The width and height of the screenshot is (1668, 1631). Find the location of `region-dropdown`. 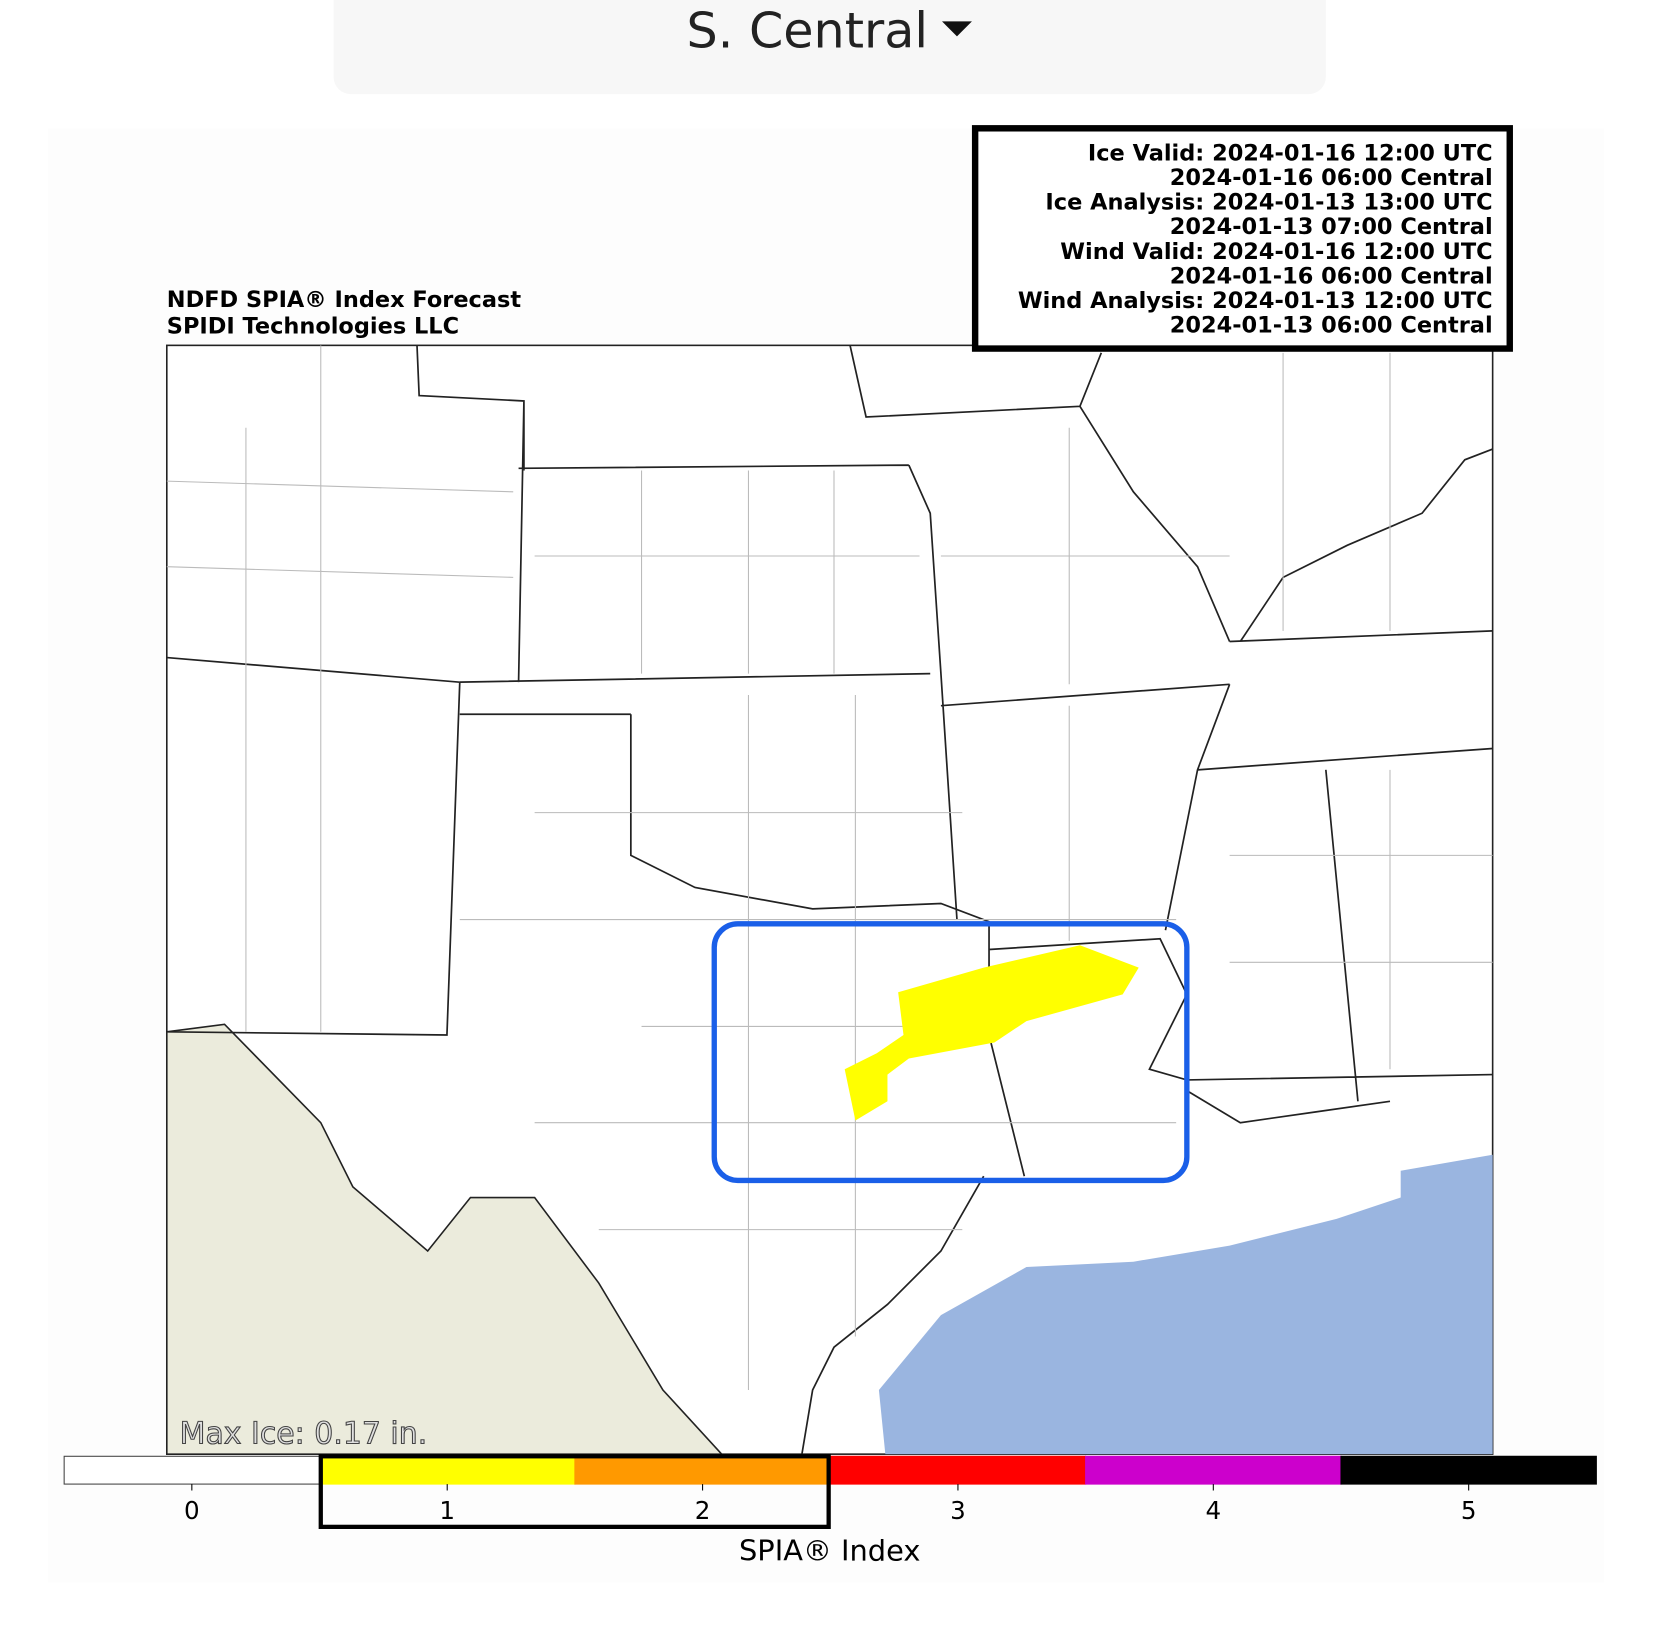

region-dropdown is located at coordinates (829, 47).